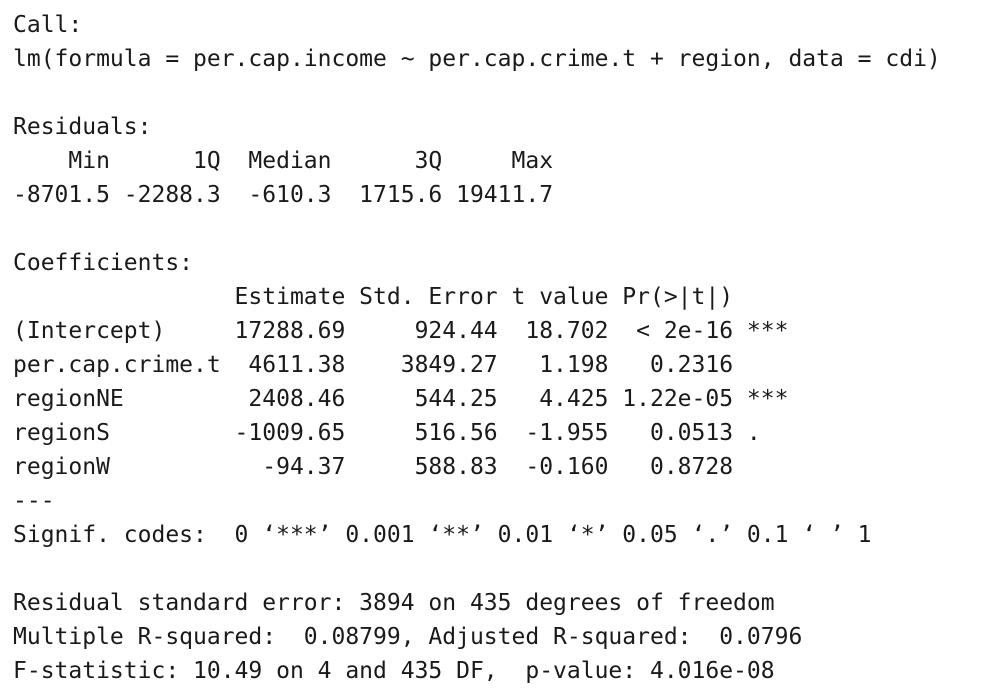 This screenshot has width=996, height=698. Describe the element at coordinates (401, 297) in the screenshot. I see `coefficients-column-header: Estimate Std. Error t value Pr(>|t|)` at that location.